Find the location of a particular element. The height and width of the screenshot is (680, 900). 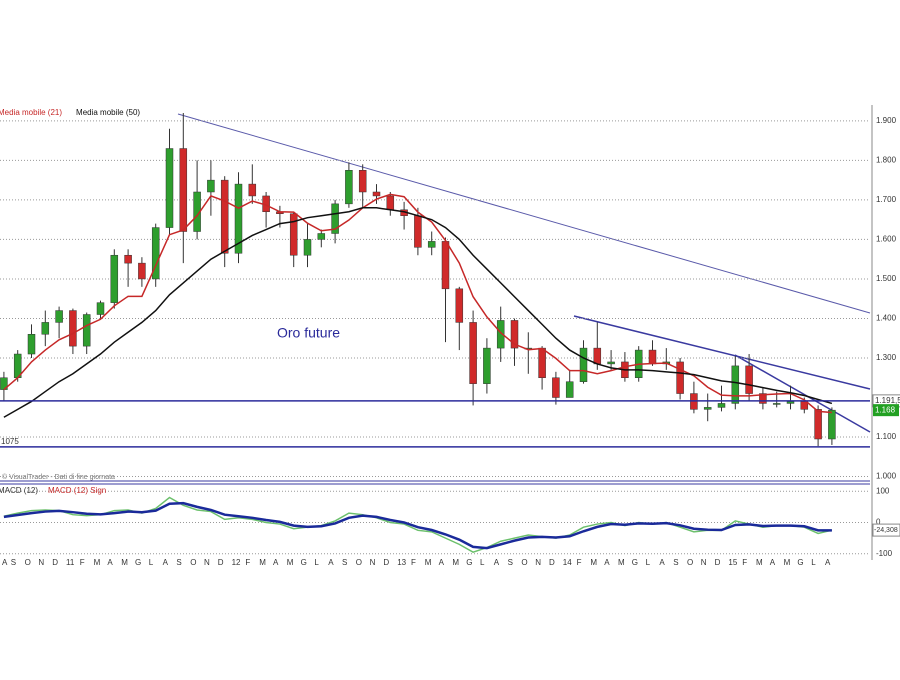

y-tick-label: -100 is located at coordinates (884, 553).